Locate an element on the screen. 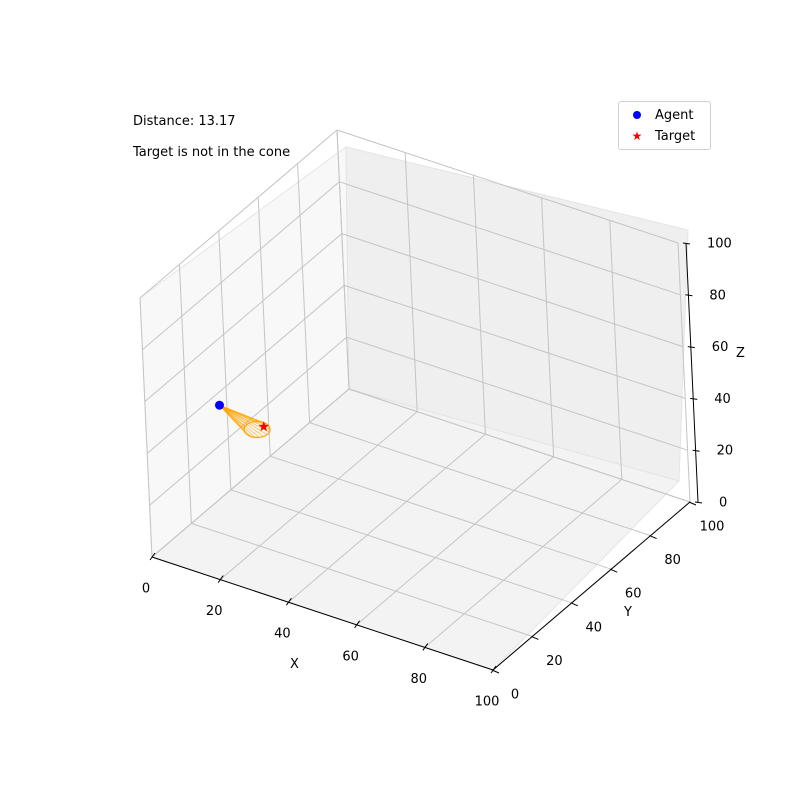  z-tick-label: 80 is located at coordinates (717, 295).